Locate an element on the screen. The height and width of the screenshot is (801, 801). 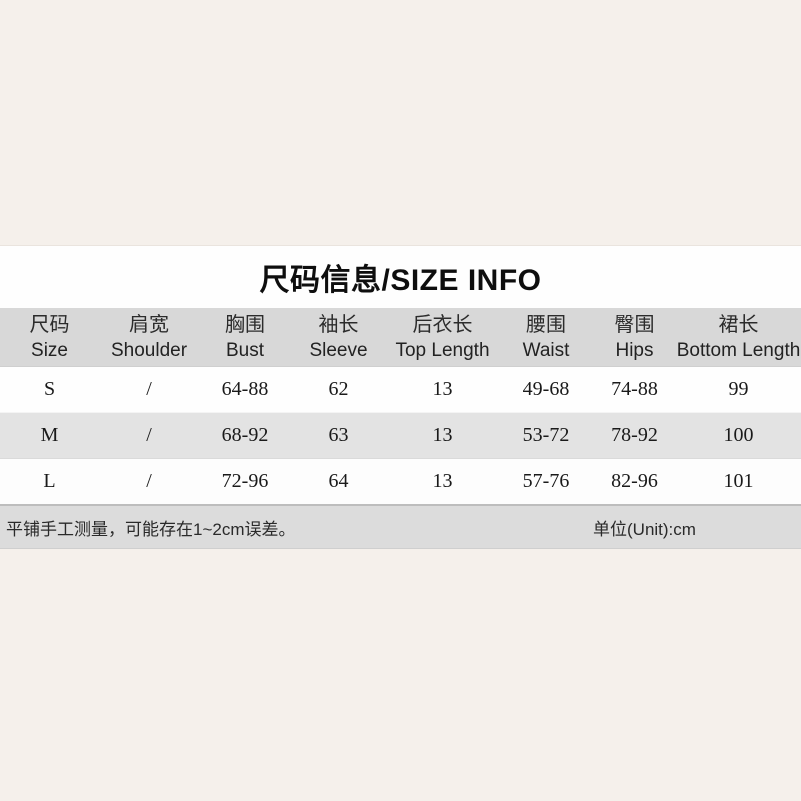
cell-size: M is located at coordinates (49, 435).